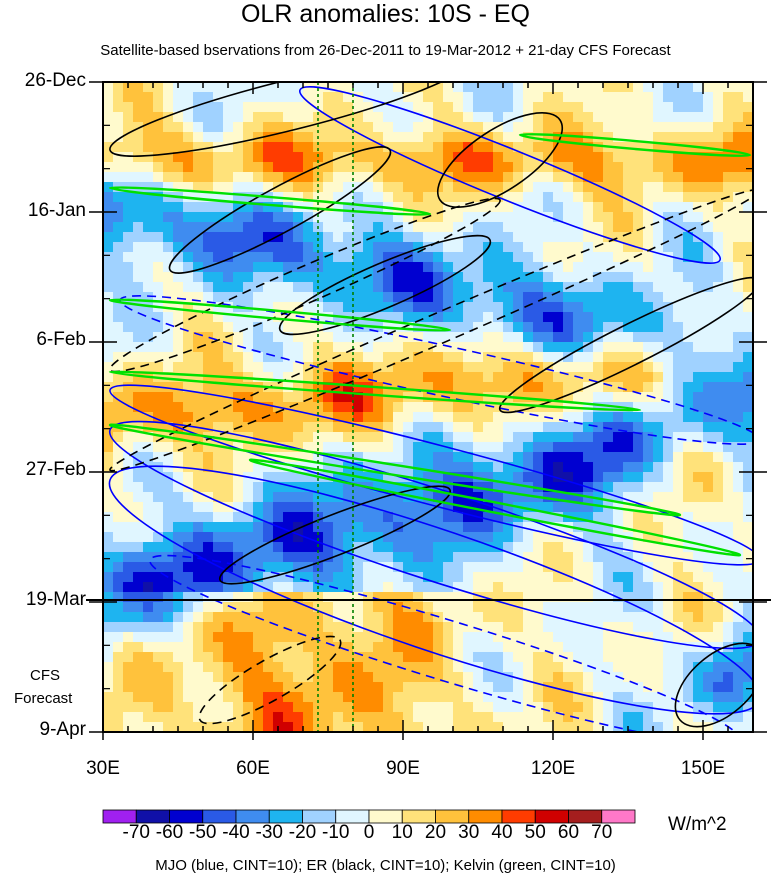  What do you see at coordinates (203, 832) in the screenshot?
I see `colorbar-tick-label: -50` at bounding box center [203, 832].